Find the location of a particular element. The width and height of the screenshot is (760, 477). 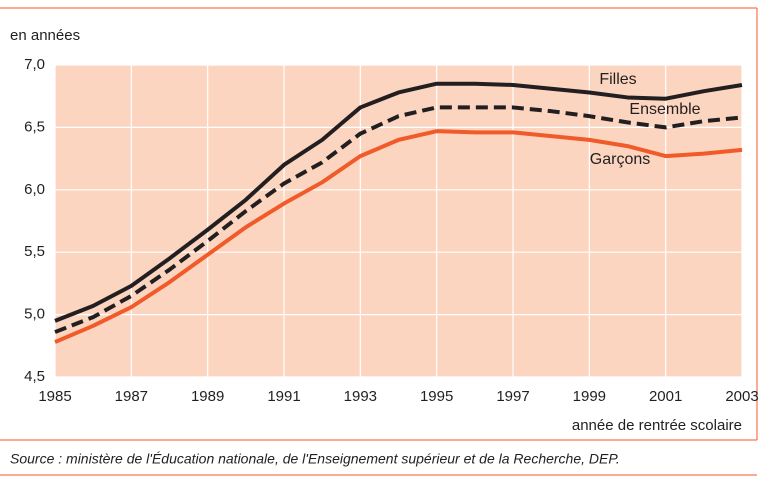

x-tick-label: 1997 is located at coordinates (512, 396).